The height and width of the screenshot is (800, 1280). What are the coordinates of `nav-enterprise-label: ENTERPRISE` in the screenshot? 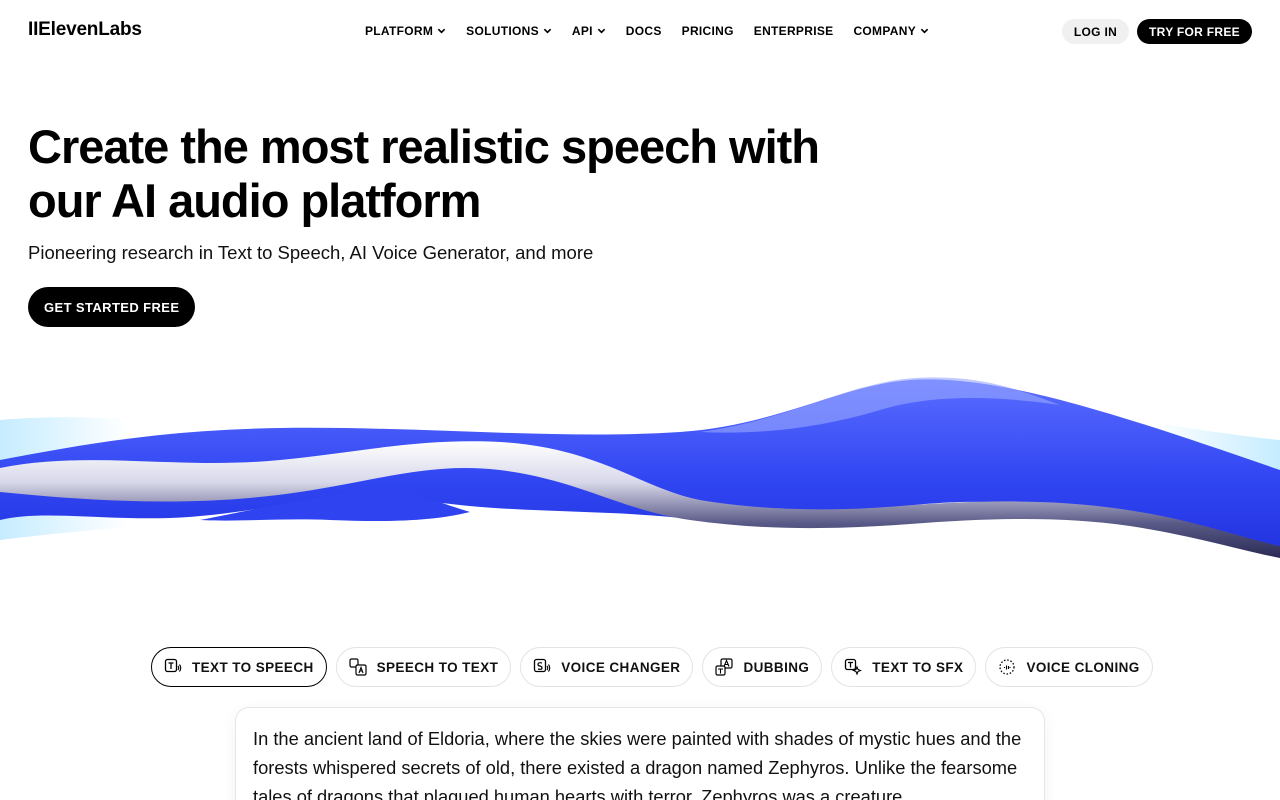 It's located at (793, 31).